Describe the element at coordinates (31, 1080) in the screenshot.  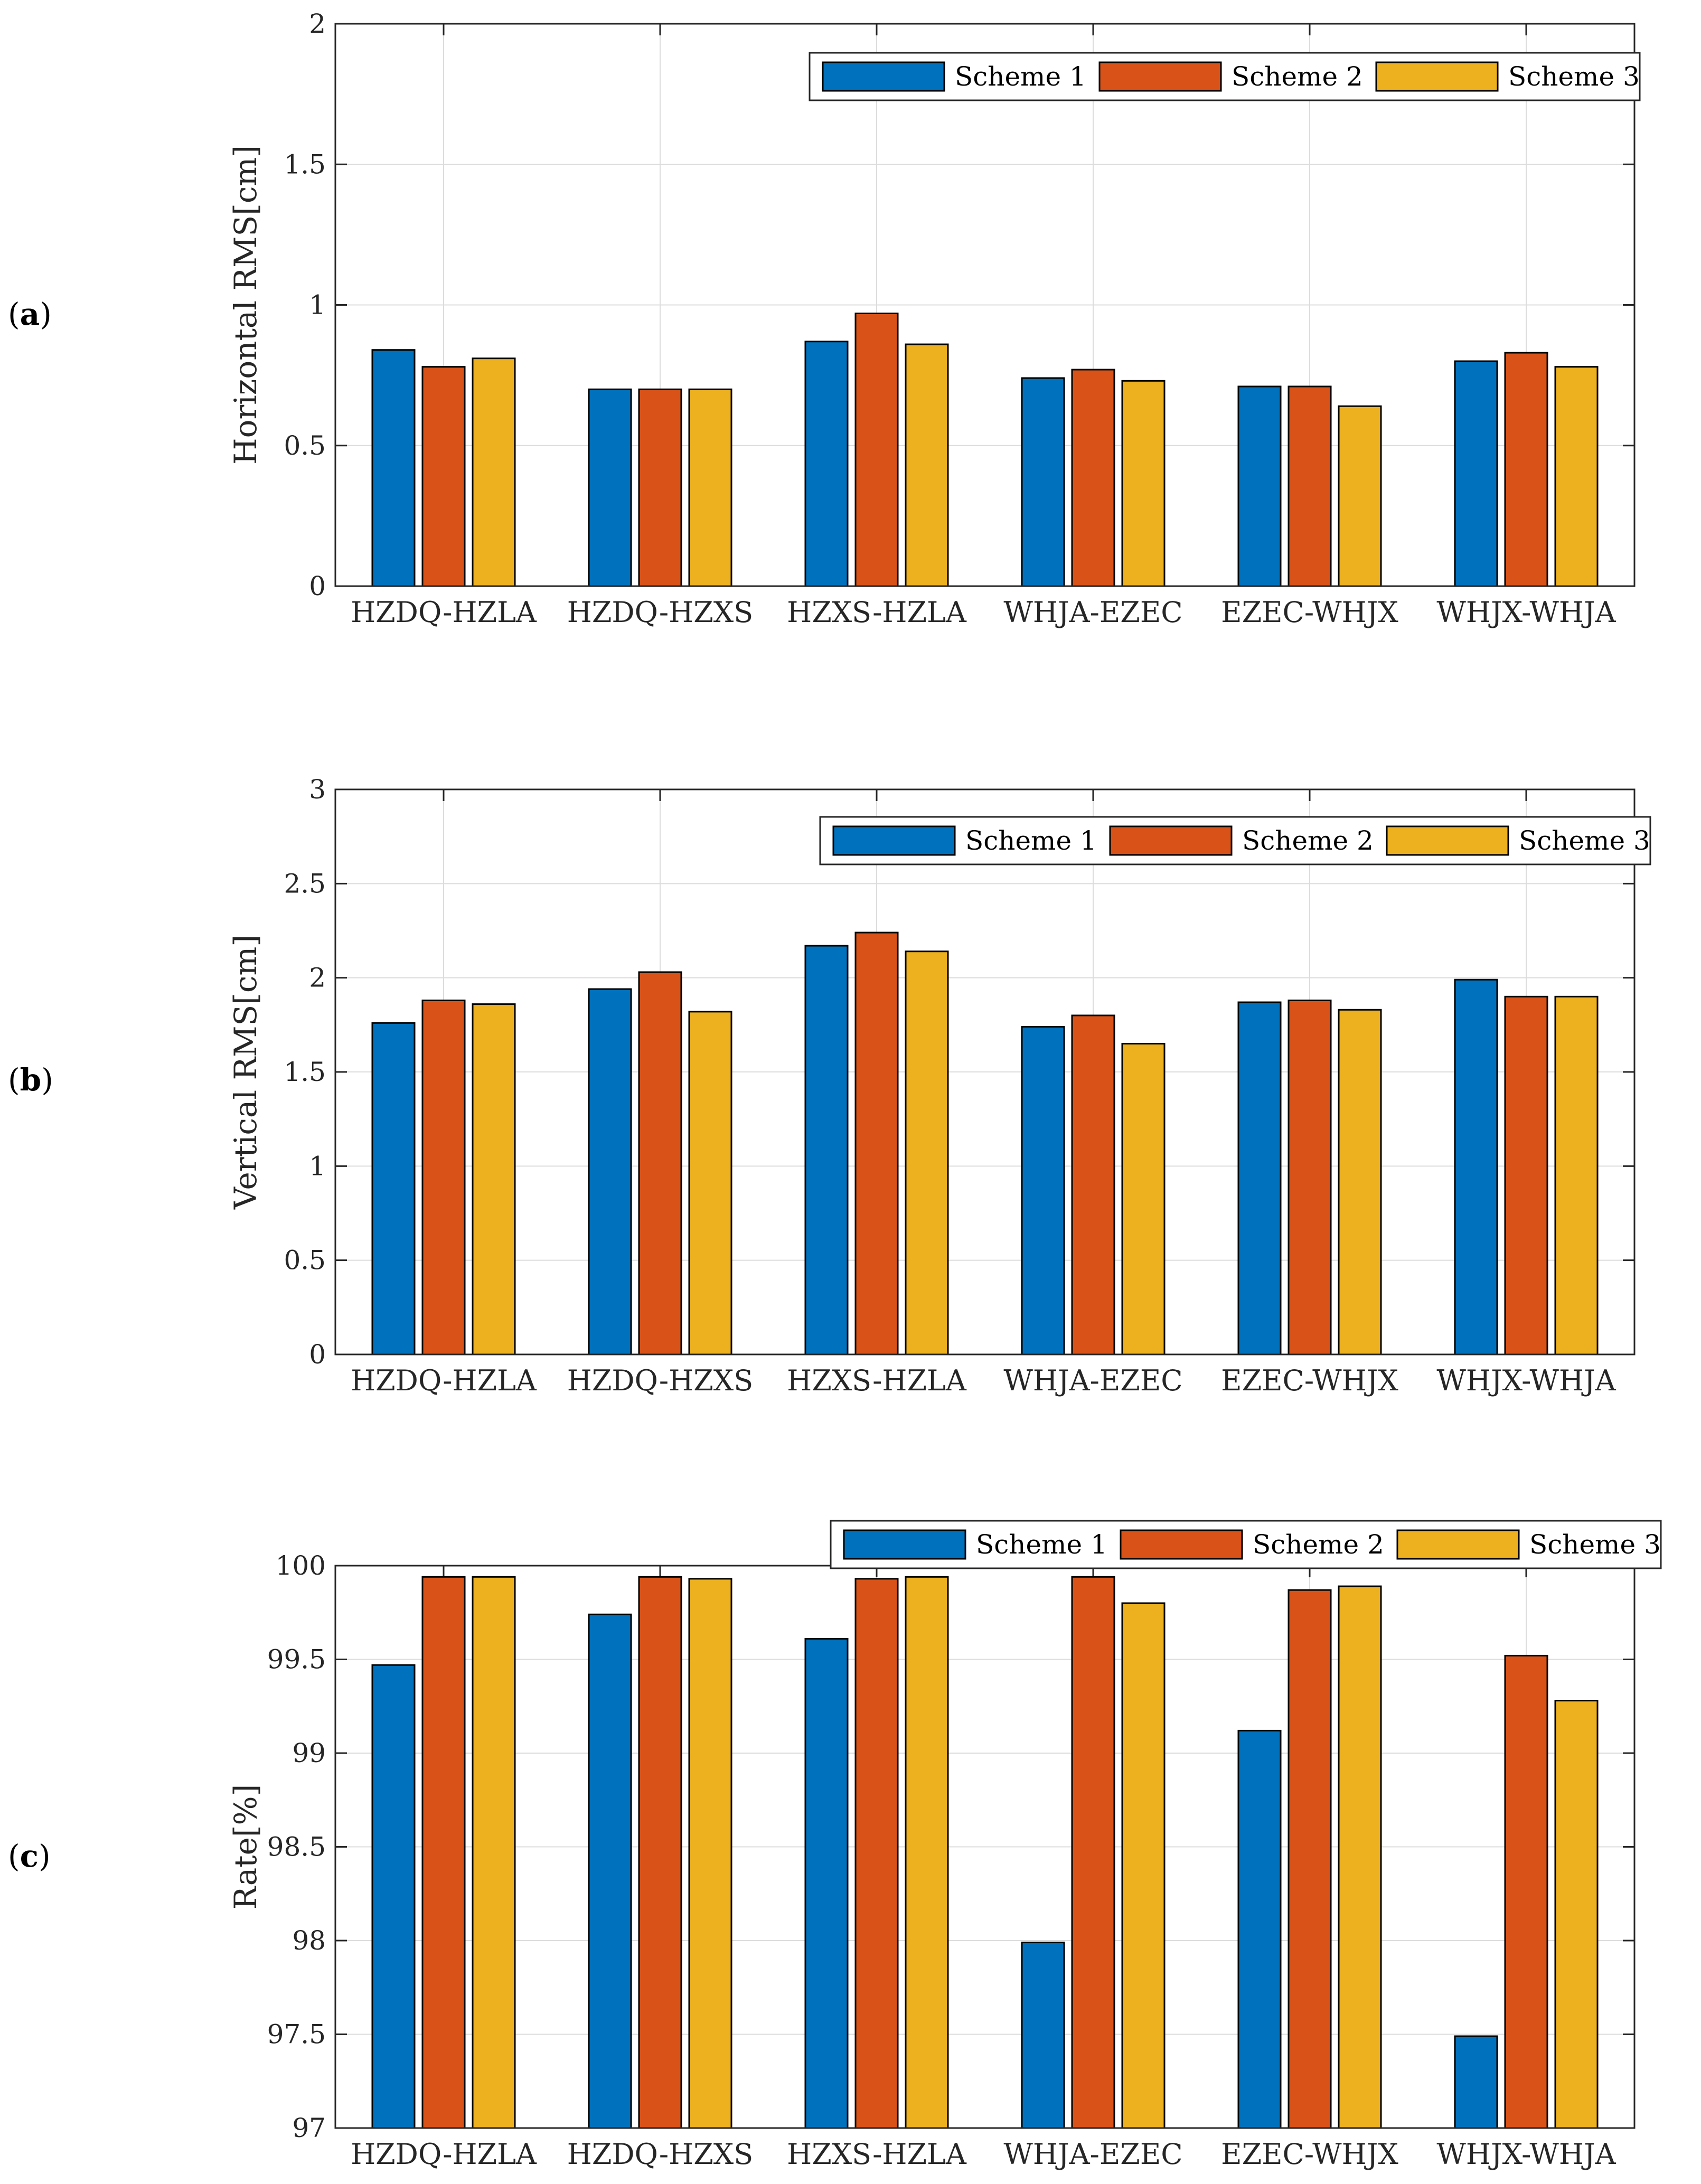
I see `panel-label: (b)` at that location.